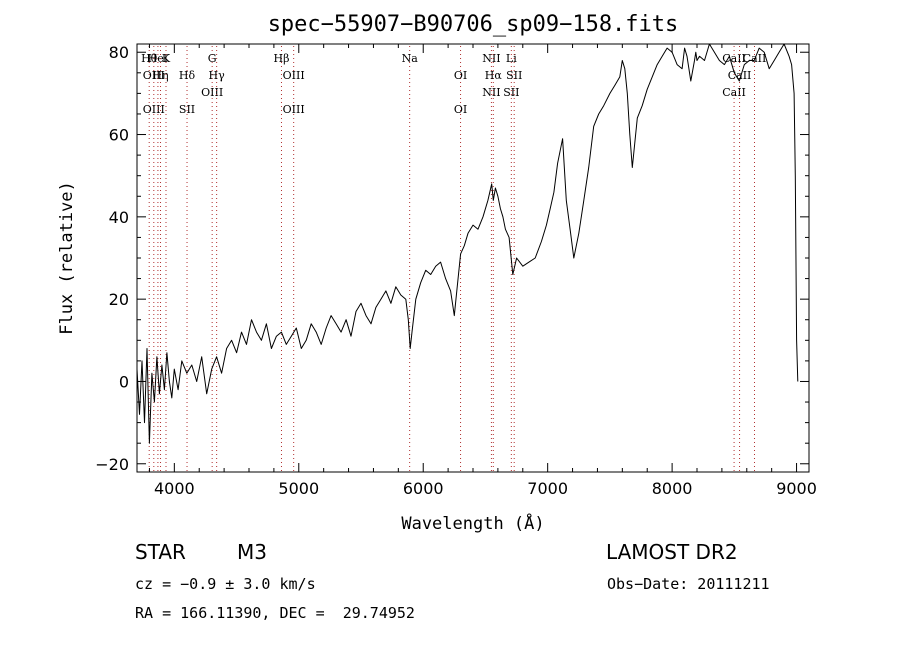  Describe the element at coordinates (119, 217) in the screenshot. I see `y-tick-label: 40` at that location.